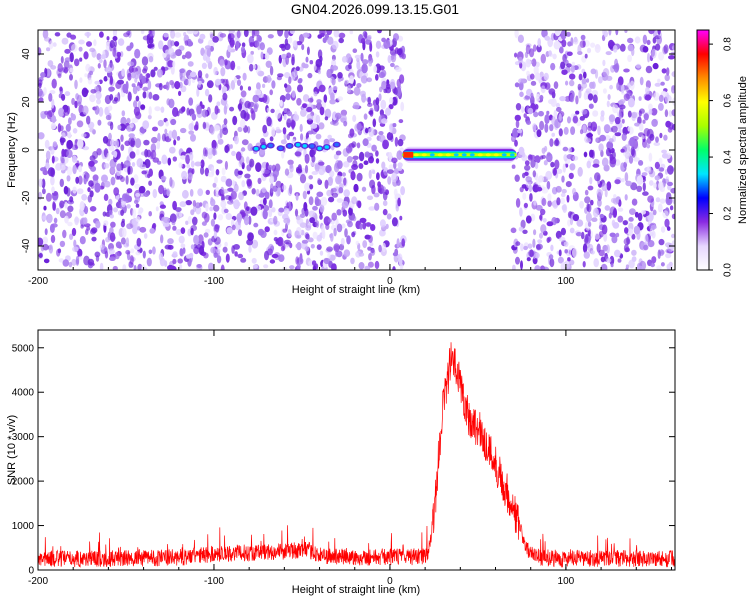 This screenshot has height=600, width=750. What do you see at coordinates (728, 270) in the screenshot?
I see `colorbar-tick-label: 0.0` at bounding box center [728, 270].